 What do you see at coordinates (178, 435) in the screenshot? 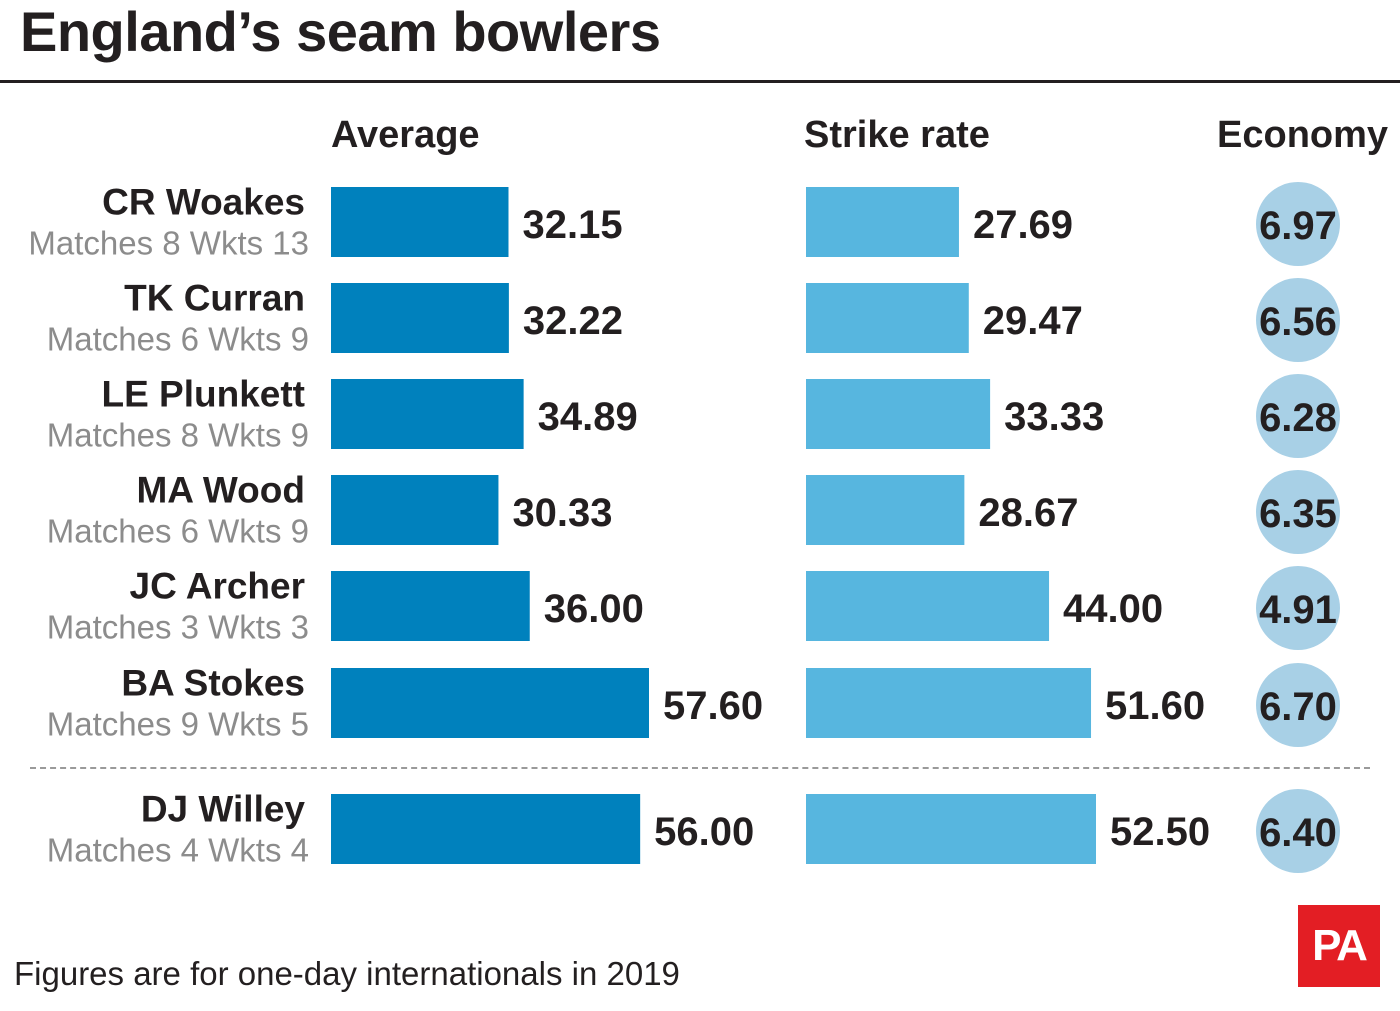
I see `bowler-stats-le-plunkett: Matches 8 Wkts 9` at bounding box center [178, 435].